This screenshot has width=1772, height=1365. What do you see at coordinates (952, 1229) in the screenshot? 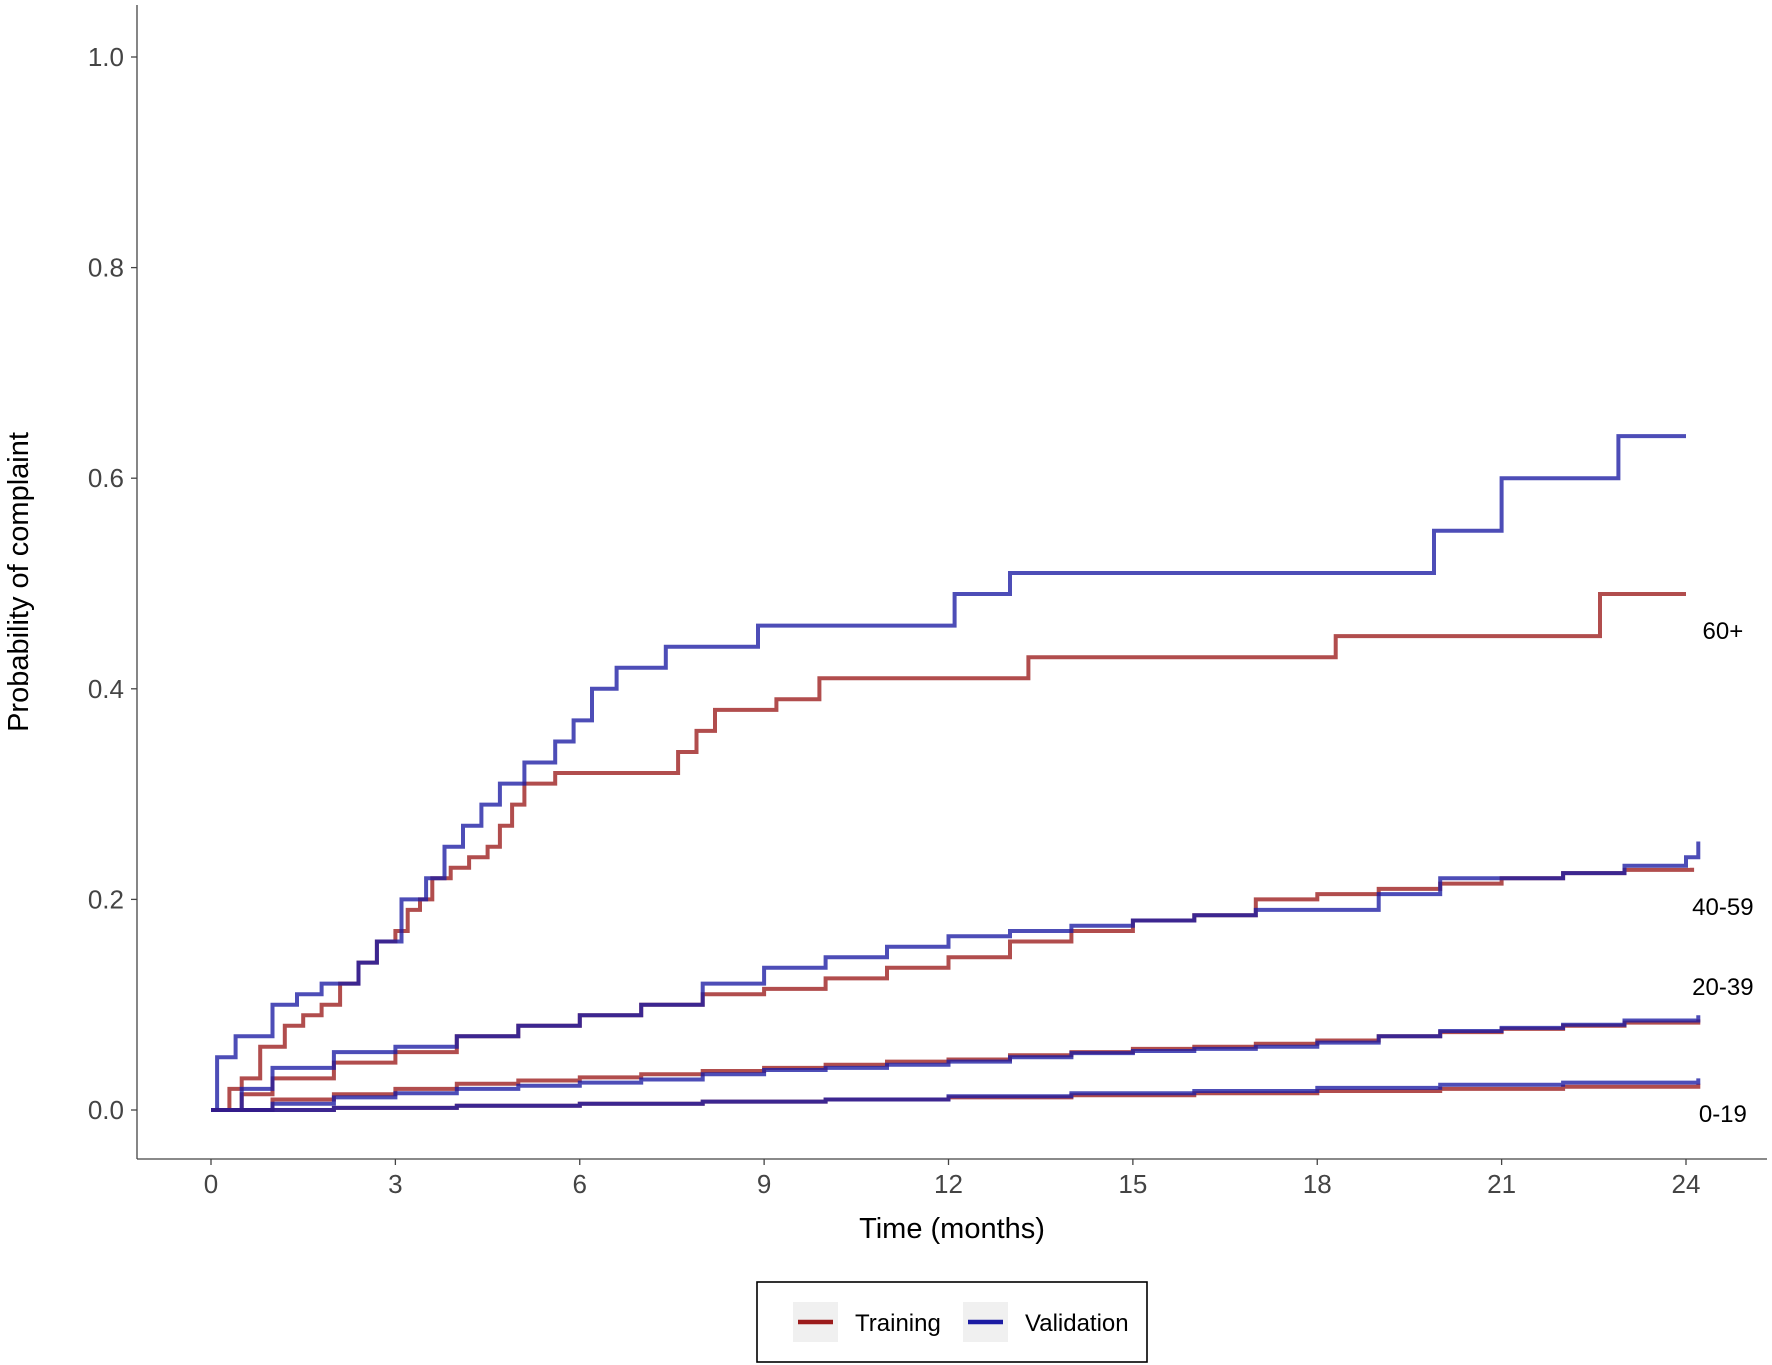
I see `x-axis-title: Time (months)` at bounding box center [952, 1229].